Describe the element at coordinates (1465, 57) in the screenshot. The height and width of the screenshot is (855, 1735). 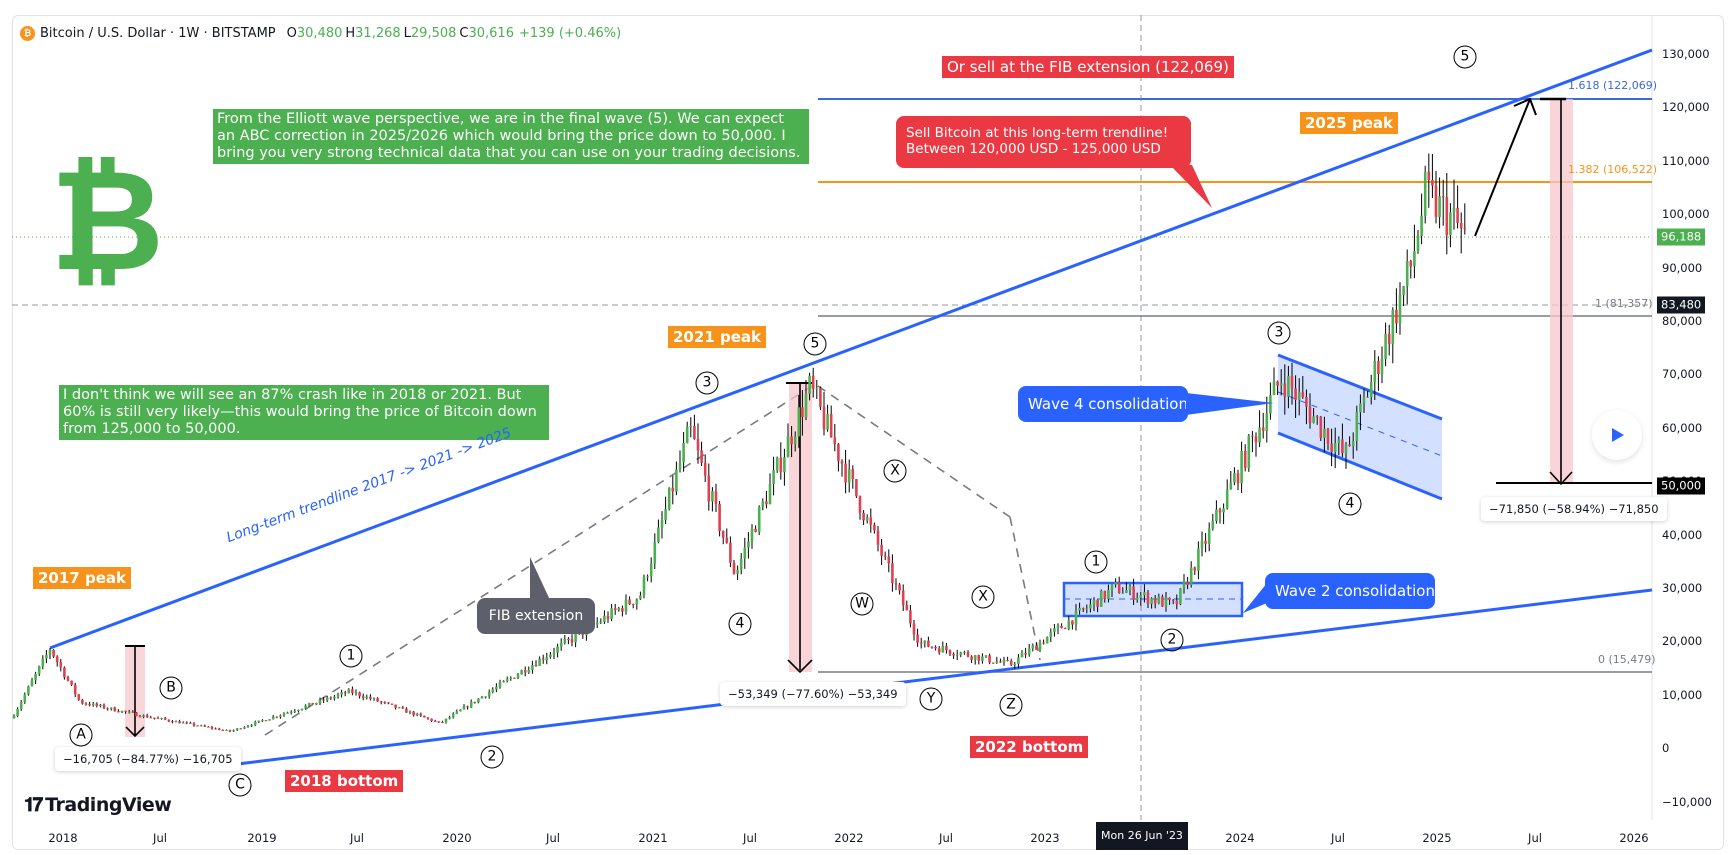
I see `wave-label-5b: 5` at that location.